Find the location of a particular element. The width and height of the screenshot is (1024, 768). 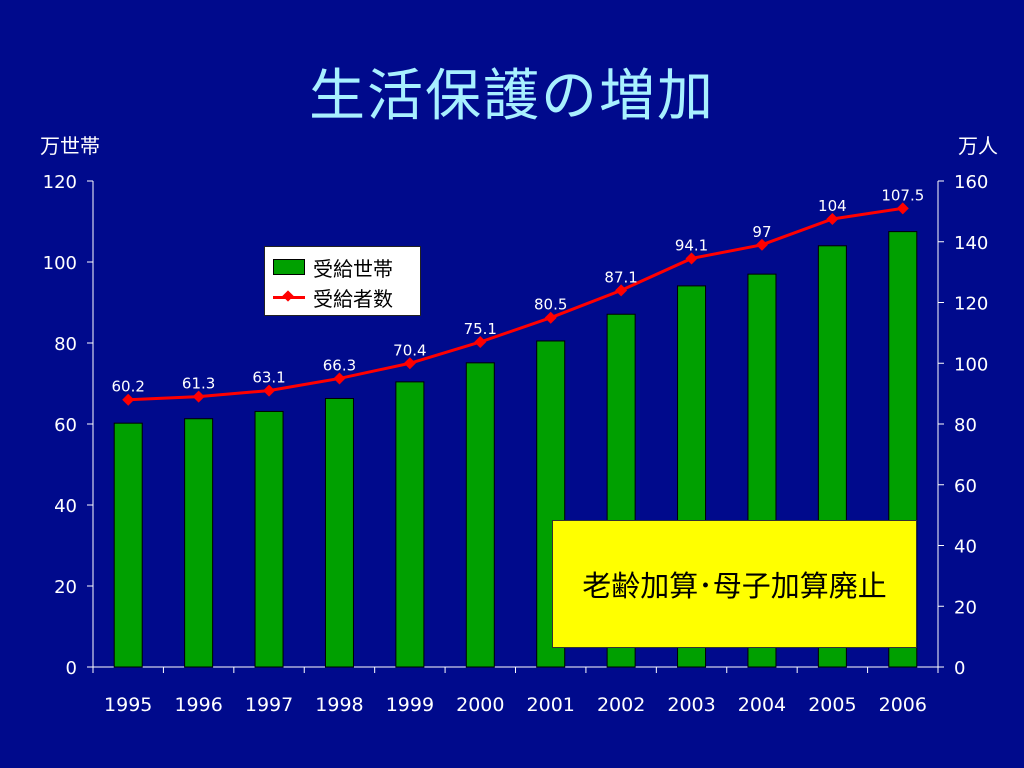

y-left-tick-label: 20 is located at coordinates (65, 587).